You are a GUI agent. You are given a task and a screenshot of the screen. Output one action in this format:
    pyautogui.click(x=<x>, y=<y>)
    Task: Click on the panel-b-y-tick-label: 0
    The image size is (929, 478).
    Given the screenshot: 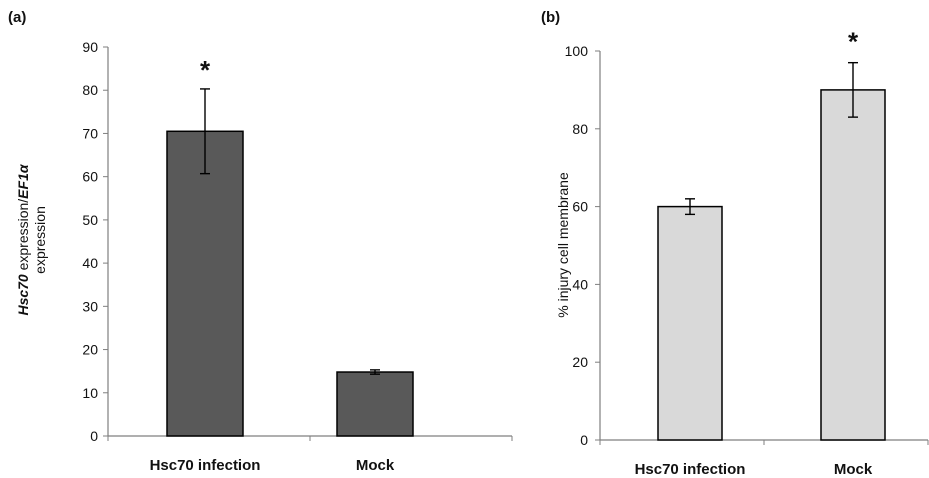 What is the action you would take?
    pyautogui.click(x=584, y=440)
    